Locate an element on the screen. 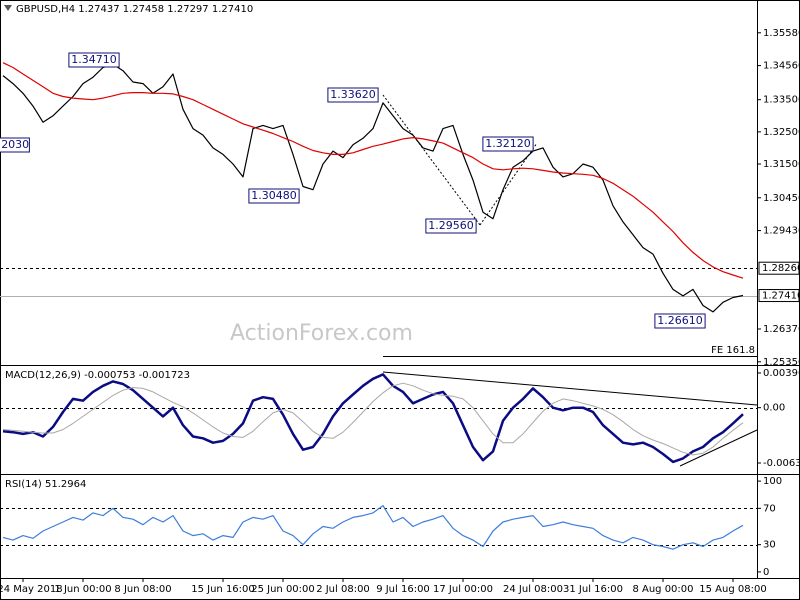  watermark: ActionForex.com is located at coordinates (321, 333).